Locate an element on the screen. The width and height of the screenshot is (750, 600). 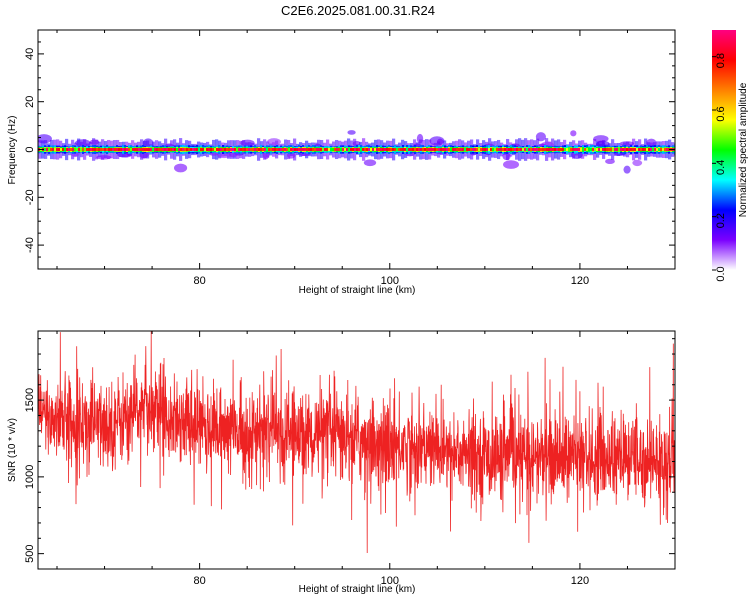
y-tick-label: 40 is located at coordinates (30, 54).